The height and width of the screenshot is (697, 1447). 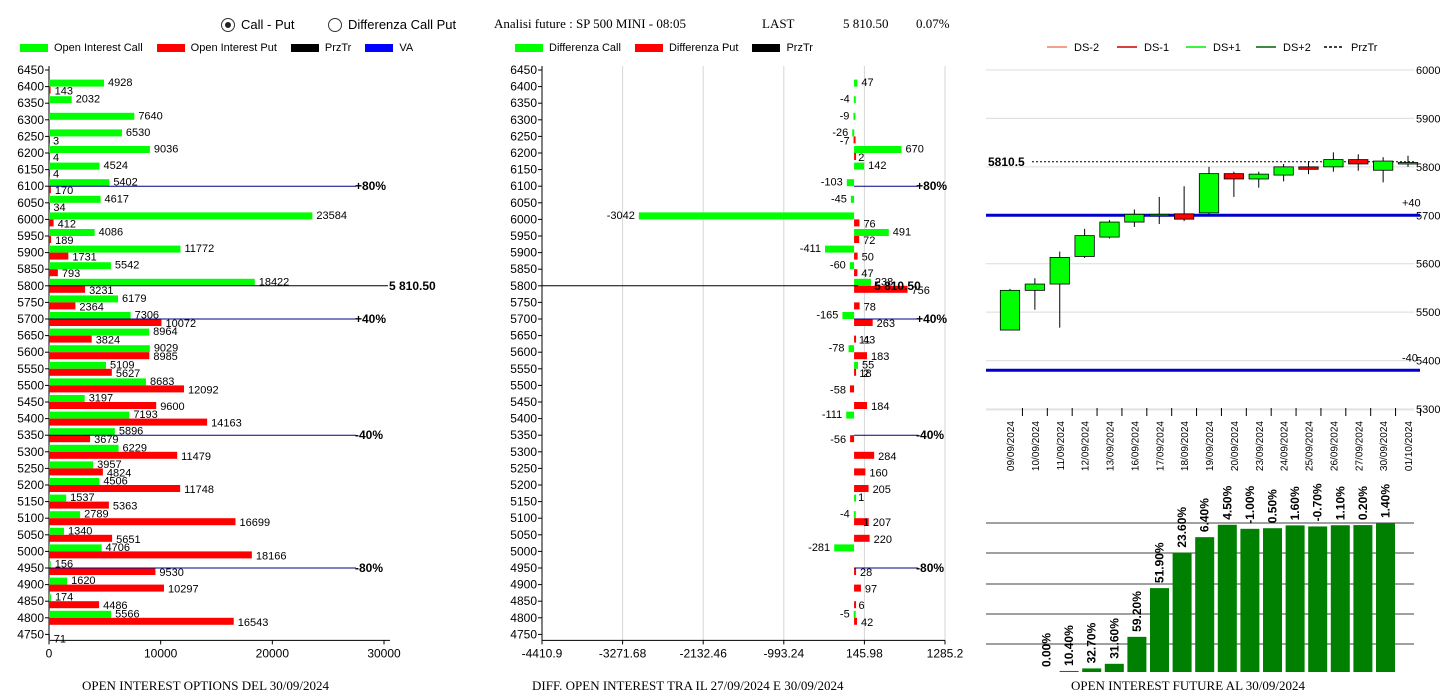 I want to click on radio-differenza: Differenza Call Put, so click(x=392, y=24).